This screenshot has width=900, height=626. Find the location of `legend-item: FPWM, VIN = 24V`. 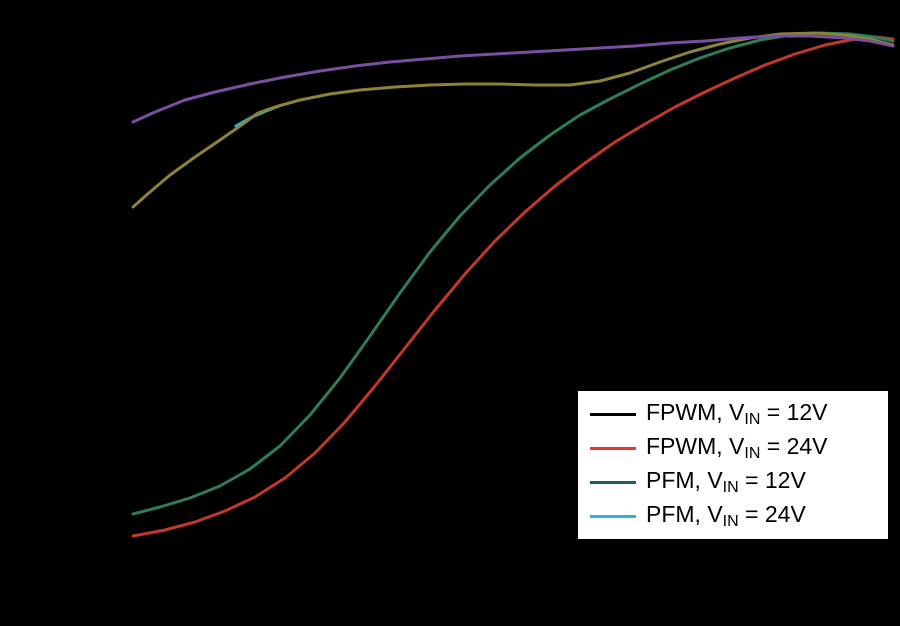

legend-item: FPWM, VIN = 24V is located at coordinates (733, 448).